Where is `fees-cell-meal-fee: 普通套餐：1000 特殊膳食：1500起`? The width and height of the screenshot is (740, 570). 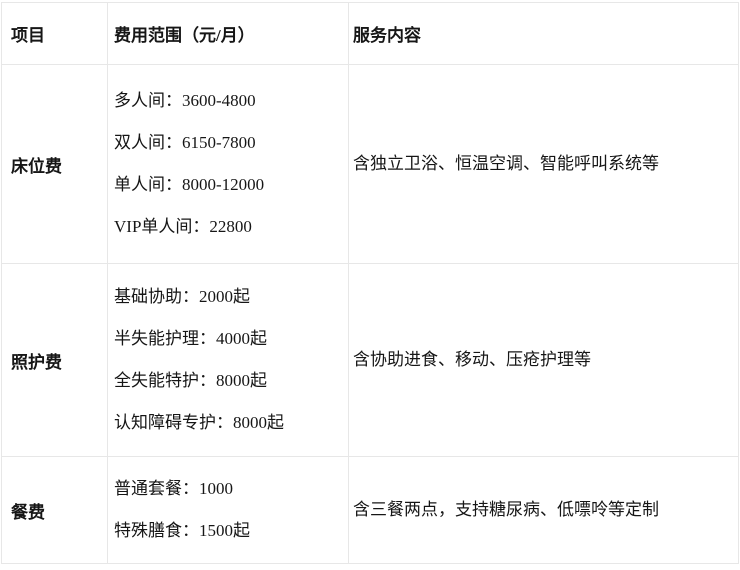
fees-cell-meal-fee: 普通套餐：1000 特殊膳食：1500起 is located at coordinates (228, 510).